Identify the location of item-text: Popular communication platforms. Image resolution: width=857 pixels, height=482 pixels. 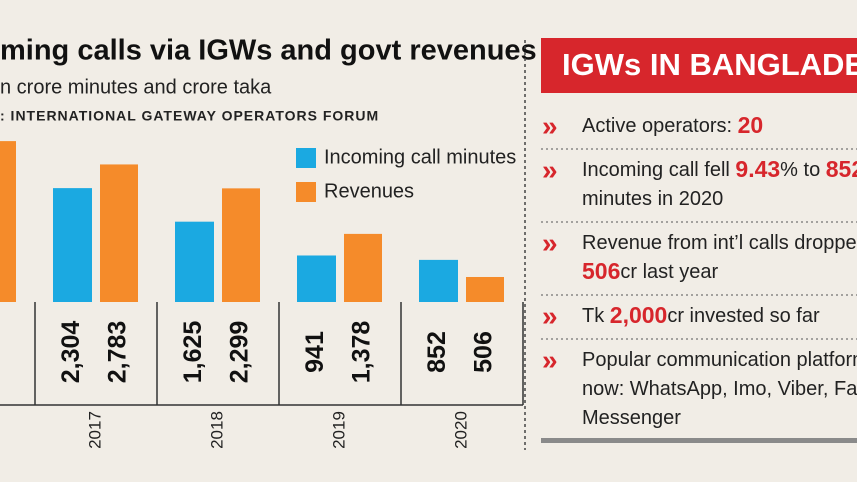
(719, 360).